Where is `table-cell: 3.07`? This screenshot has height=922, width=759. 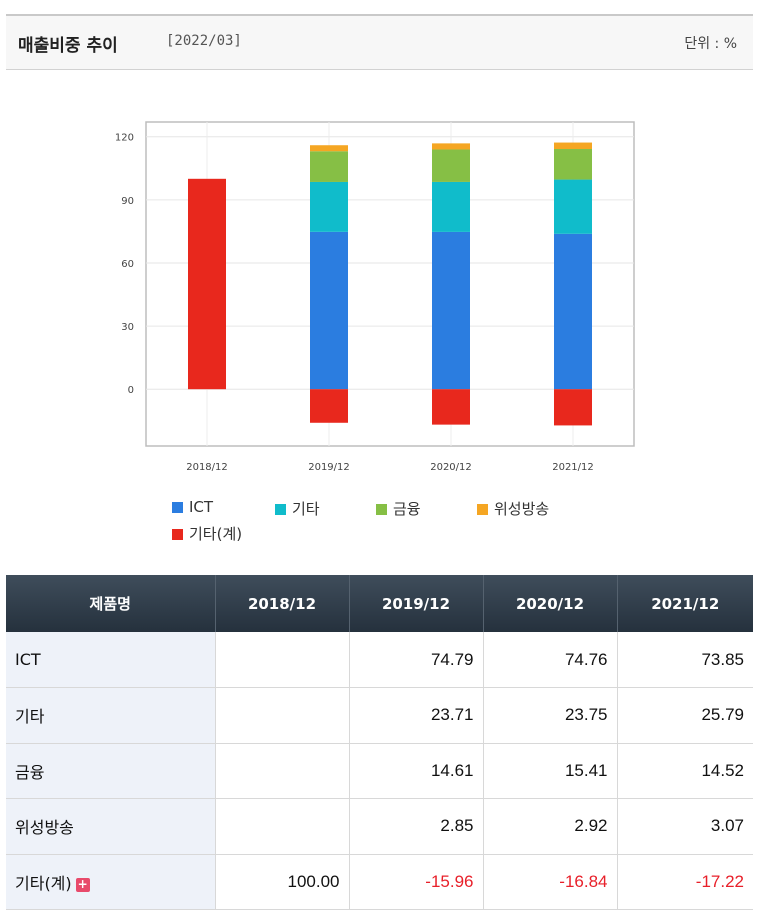
table-cell: 3.07 is located at coordinates (685, 826).